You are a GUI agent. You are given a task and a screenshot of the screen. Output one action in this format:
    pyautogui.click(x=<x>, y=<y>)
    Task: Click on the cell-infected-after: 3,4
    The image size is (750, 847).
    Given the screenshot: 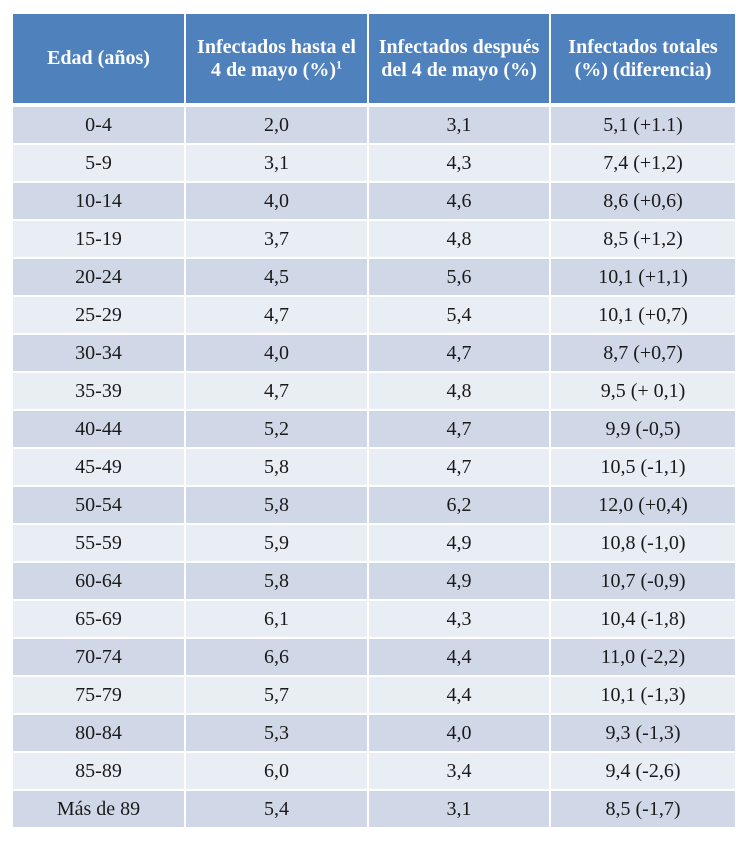 What is the action you would take?
    pyautogui.click(x=459, y=771)
    